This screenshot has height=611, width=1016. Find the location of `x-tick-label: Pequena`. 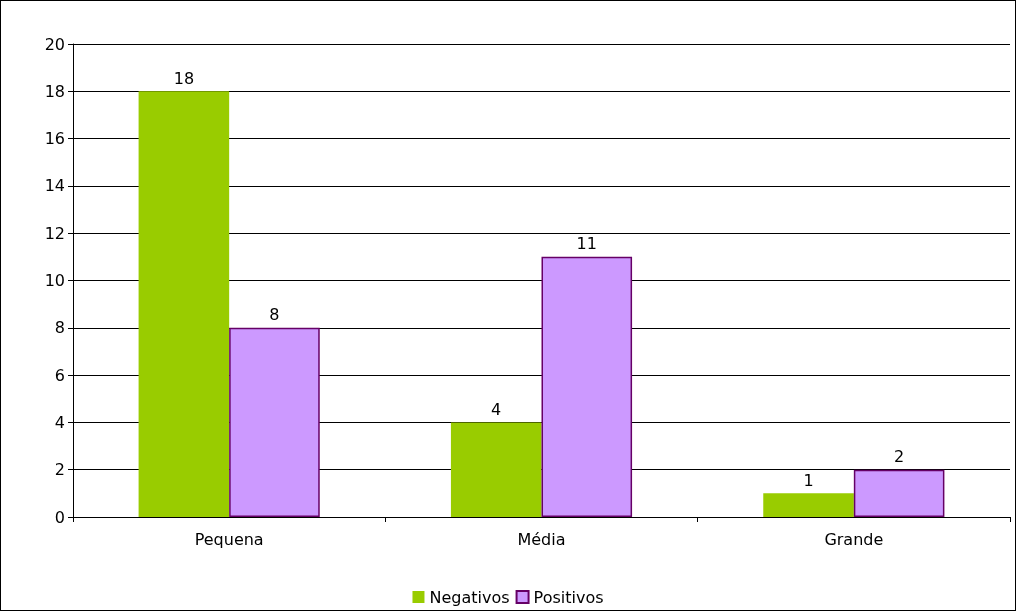

x-tick-label: Pequena is located at coordinates (229, 539).